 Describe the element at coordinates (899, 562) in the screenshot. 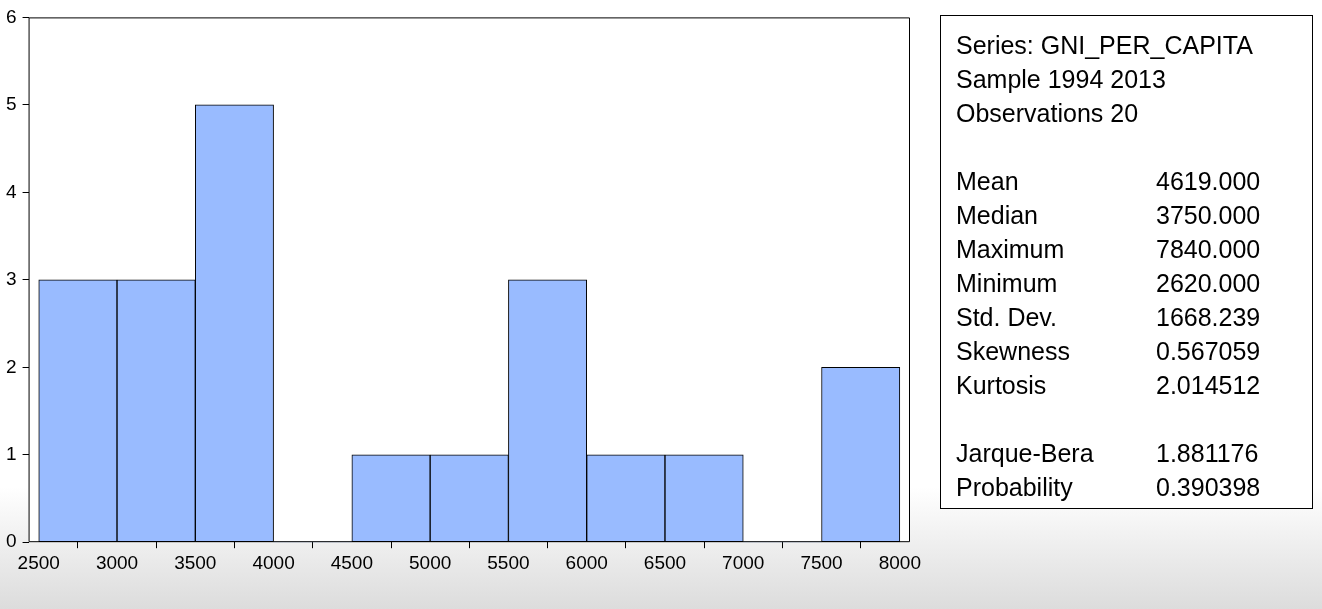

I see `x-tick-label: 8000` at that location.